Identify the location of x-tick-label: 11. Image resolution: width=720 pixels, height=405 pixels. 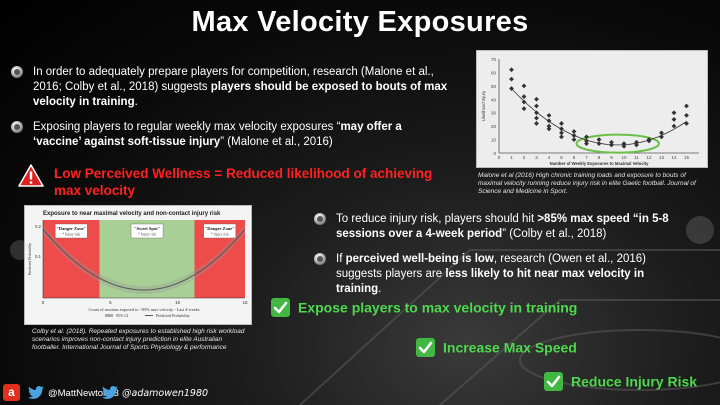
(636, 157).